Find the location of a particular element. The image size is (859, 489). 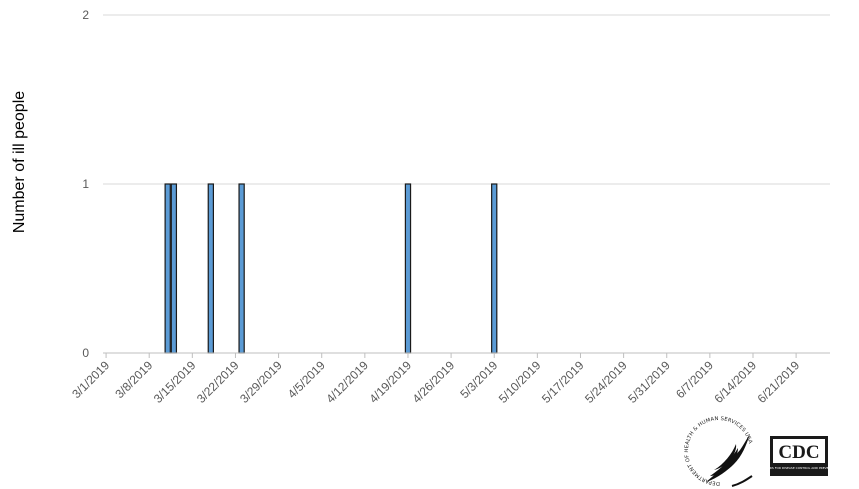

x-tick-label: 3/1/2019 is located at coordinates (90, 379).